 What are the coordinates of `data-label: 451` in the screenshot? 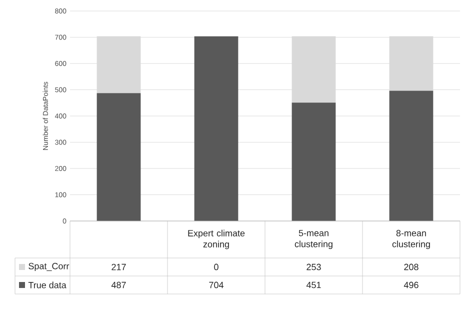 It's located at (313, 285).